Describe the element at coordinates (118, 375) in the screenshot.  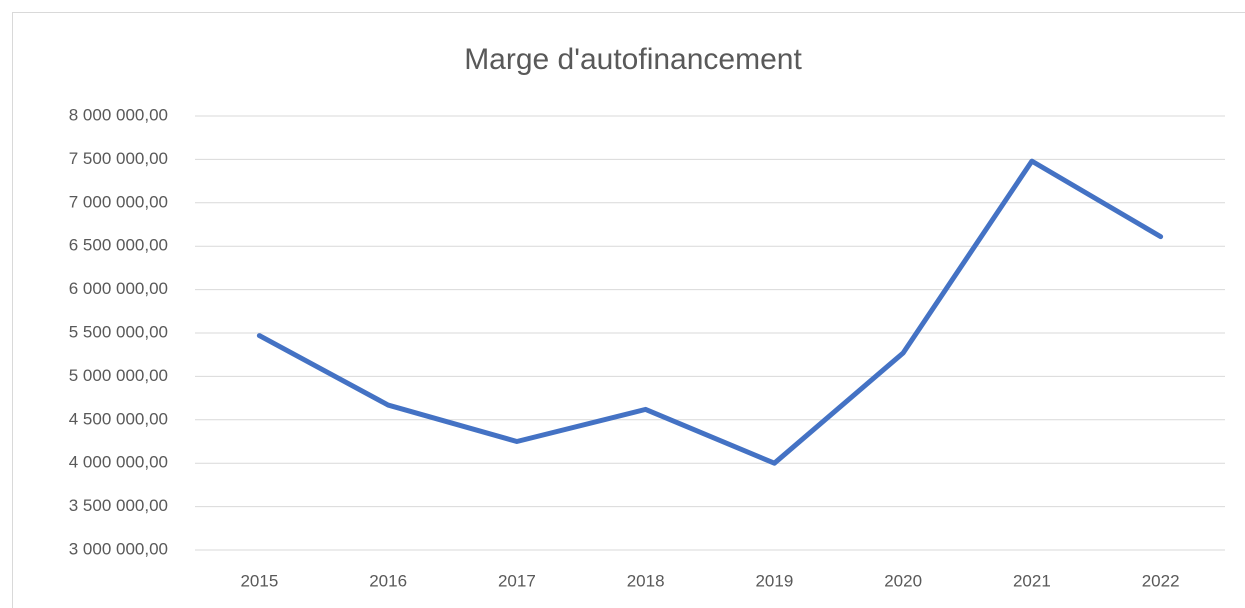
I see `y-tick-label: 5 000 000,00` at that location.